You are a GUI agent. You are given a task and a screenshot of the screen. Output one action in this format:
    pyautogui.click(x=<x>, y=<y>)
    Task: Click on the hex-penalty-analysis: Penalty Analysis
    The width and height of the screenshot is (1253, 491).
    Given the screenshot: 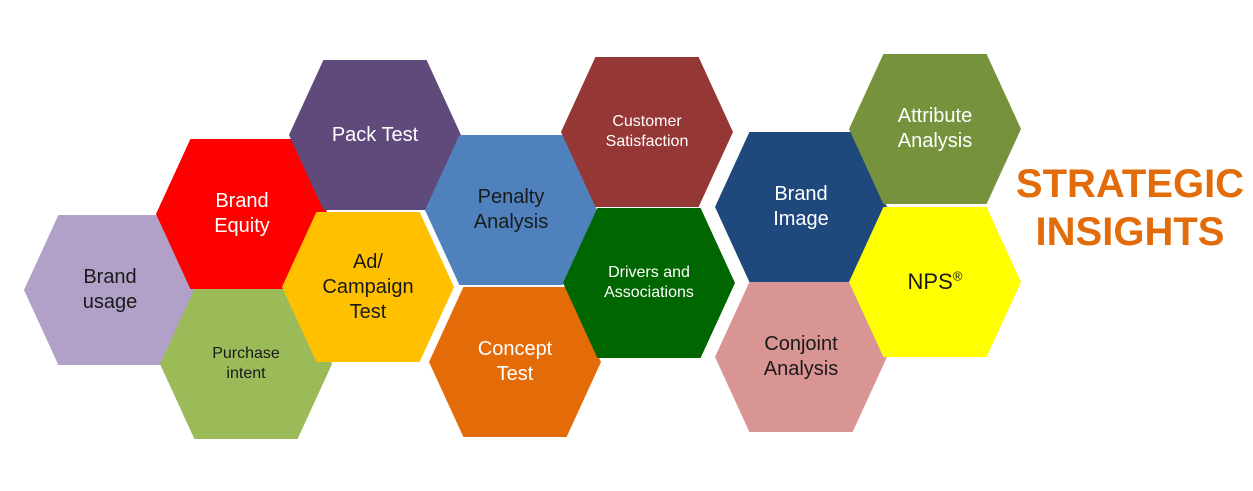 What is the action you would take?
    pyautogui.click(x=511, y=210)
    